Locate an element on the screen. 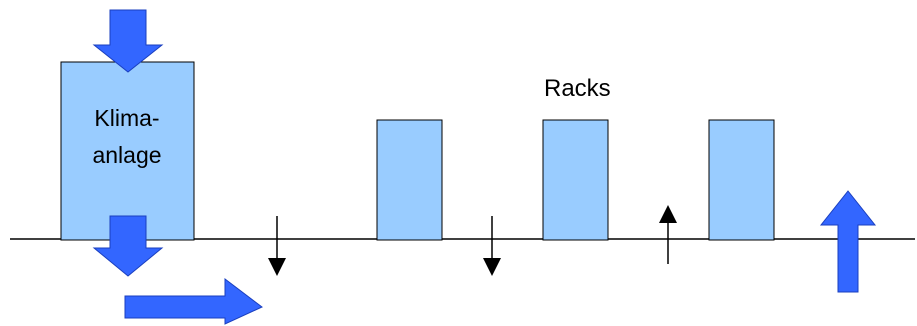  small-arrow-down-1-icon is located at coordinates (277, 246).